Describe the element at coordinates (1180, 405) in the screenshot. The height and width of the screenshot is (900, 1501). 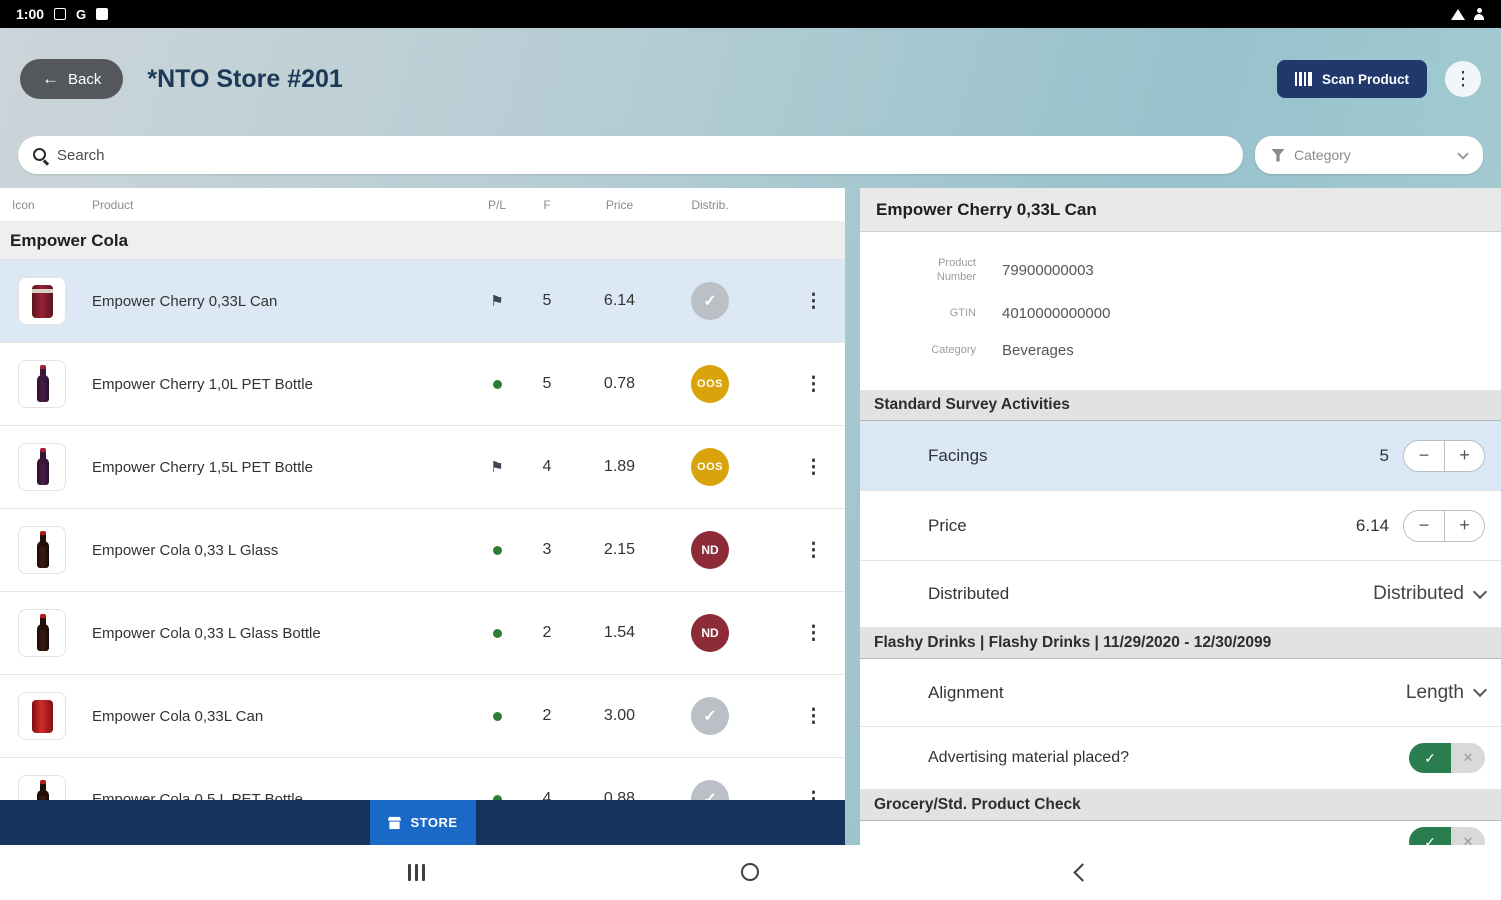
I see `section-standard-survey: Standard Survey Activities` at that location.